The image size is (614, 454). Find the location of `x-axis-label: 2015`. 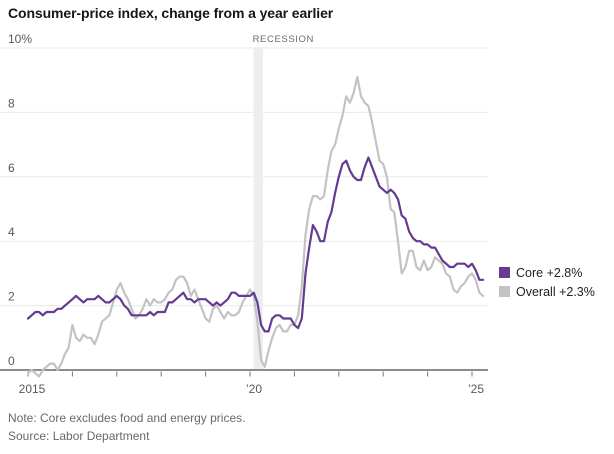

x-axis-label: 2015 is located at coordinates (32, 389).